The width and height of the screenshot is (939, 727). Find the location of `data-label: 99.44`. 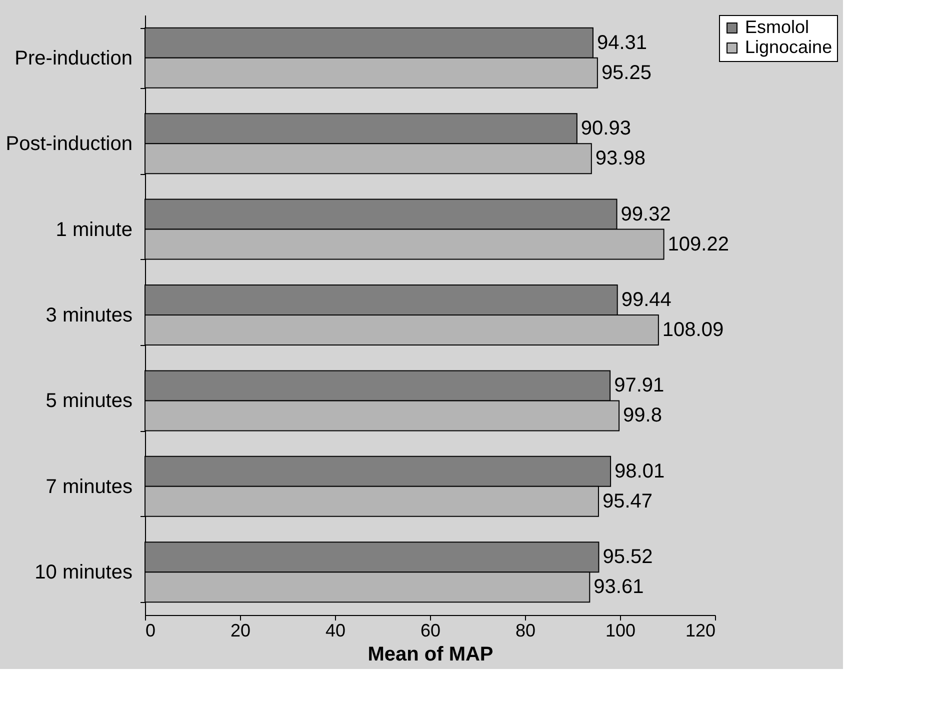

data-label: 99.44 is located at coordinates (646, 300).